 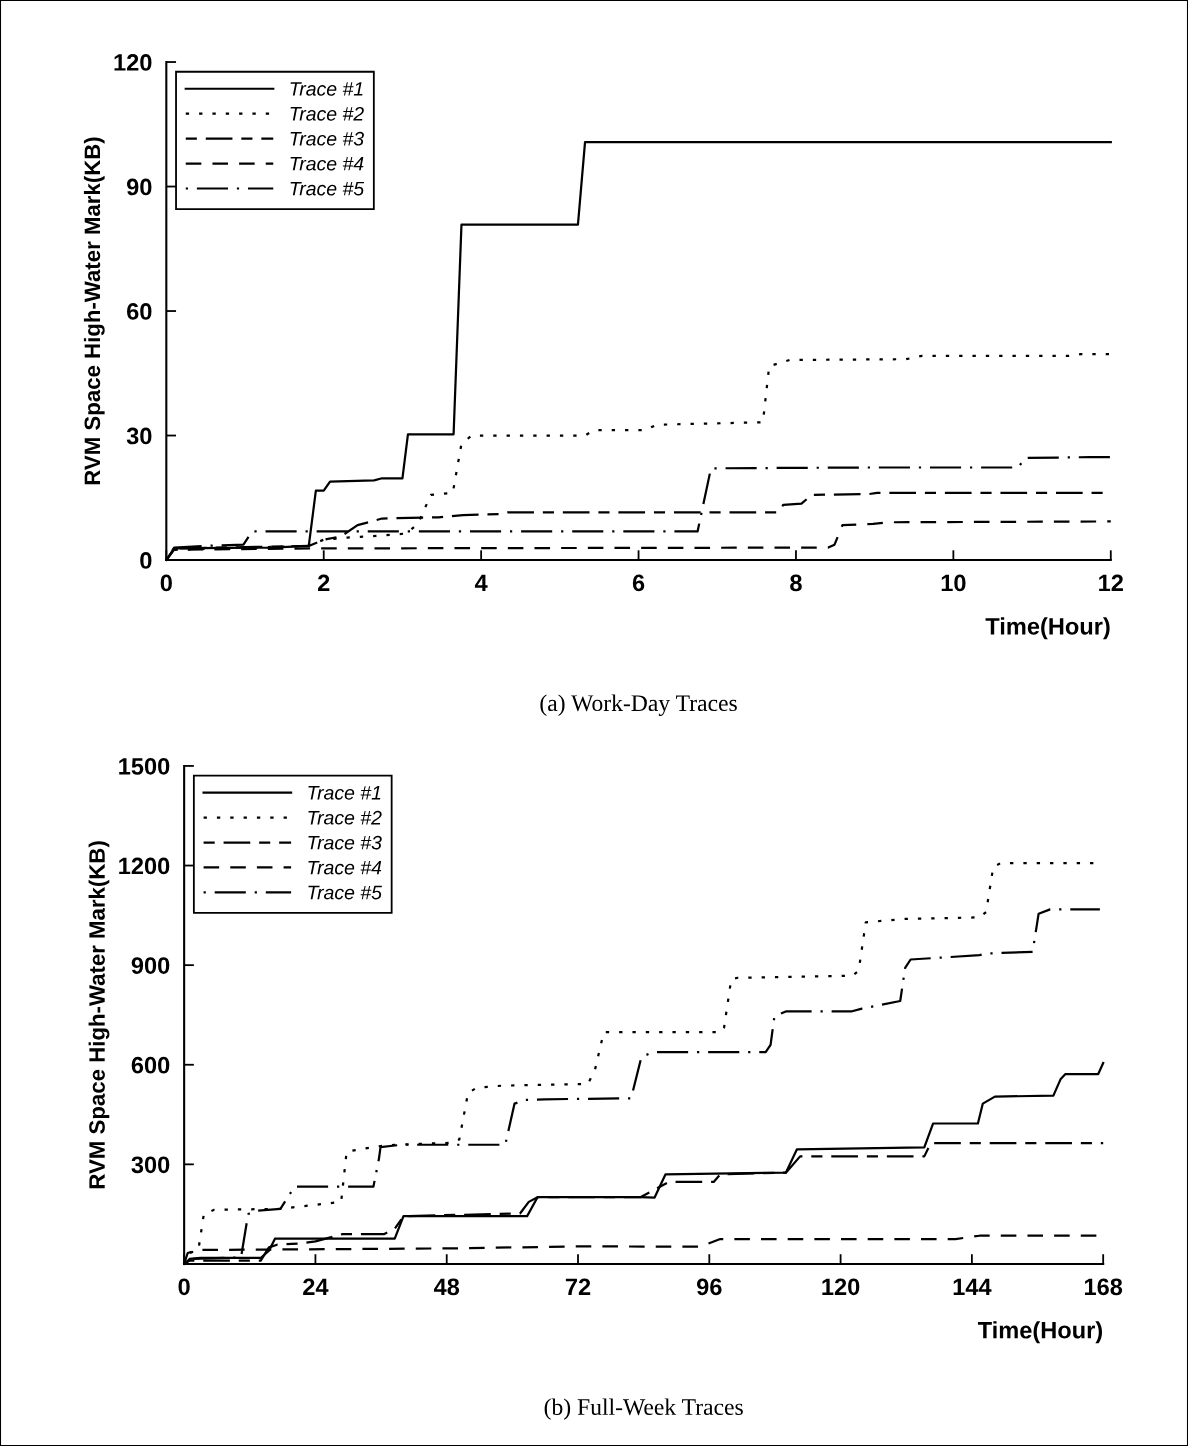 I want to click on x-tick-label: 6, so click(x=638, y=583).